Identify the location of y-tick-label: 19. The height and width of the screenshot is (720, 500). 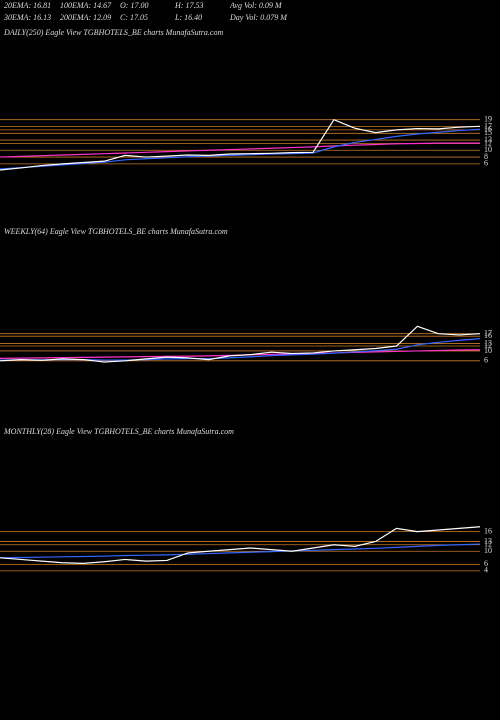
(488, 119).